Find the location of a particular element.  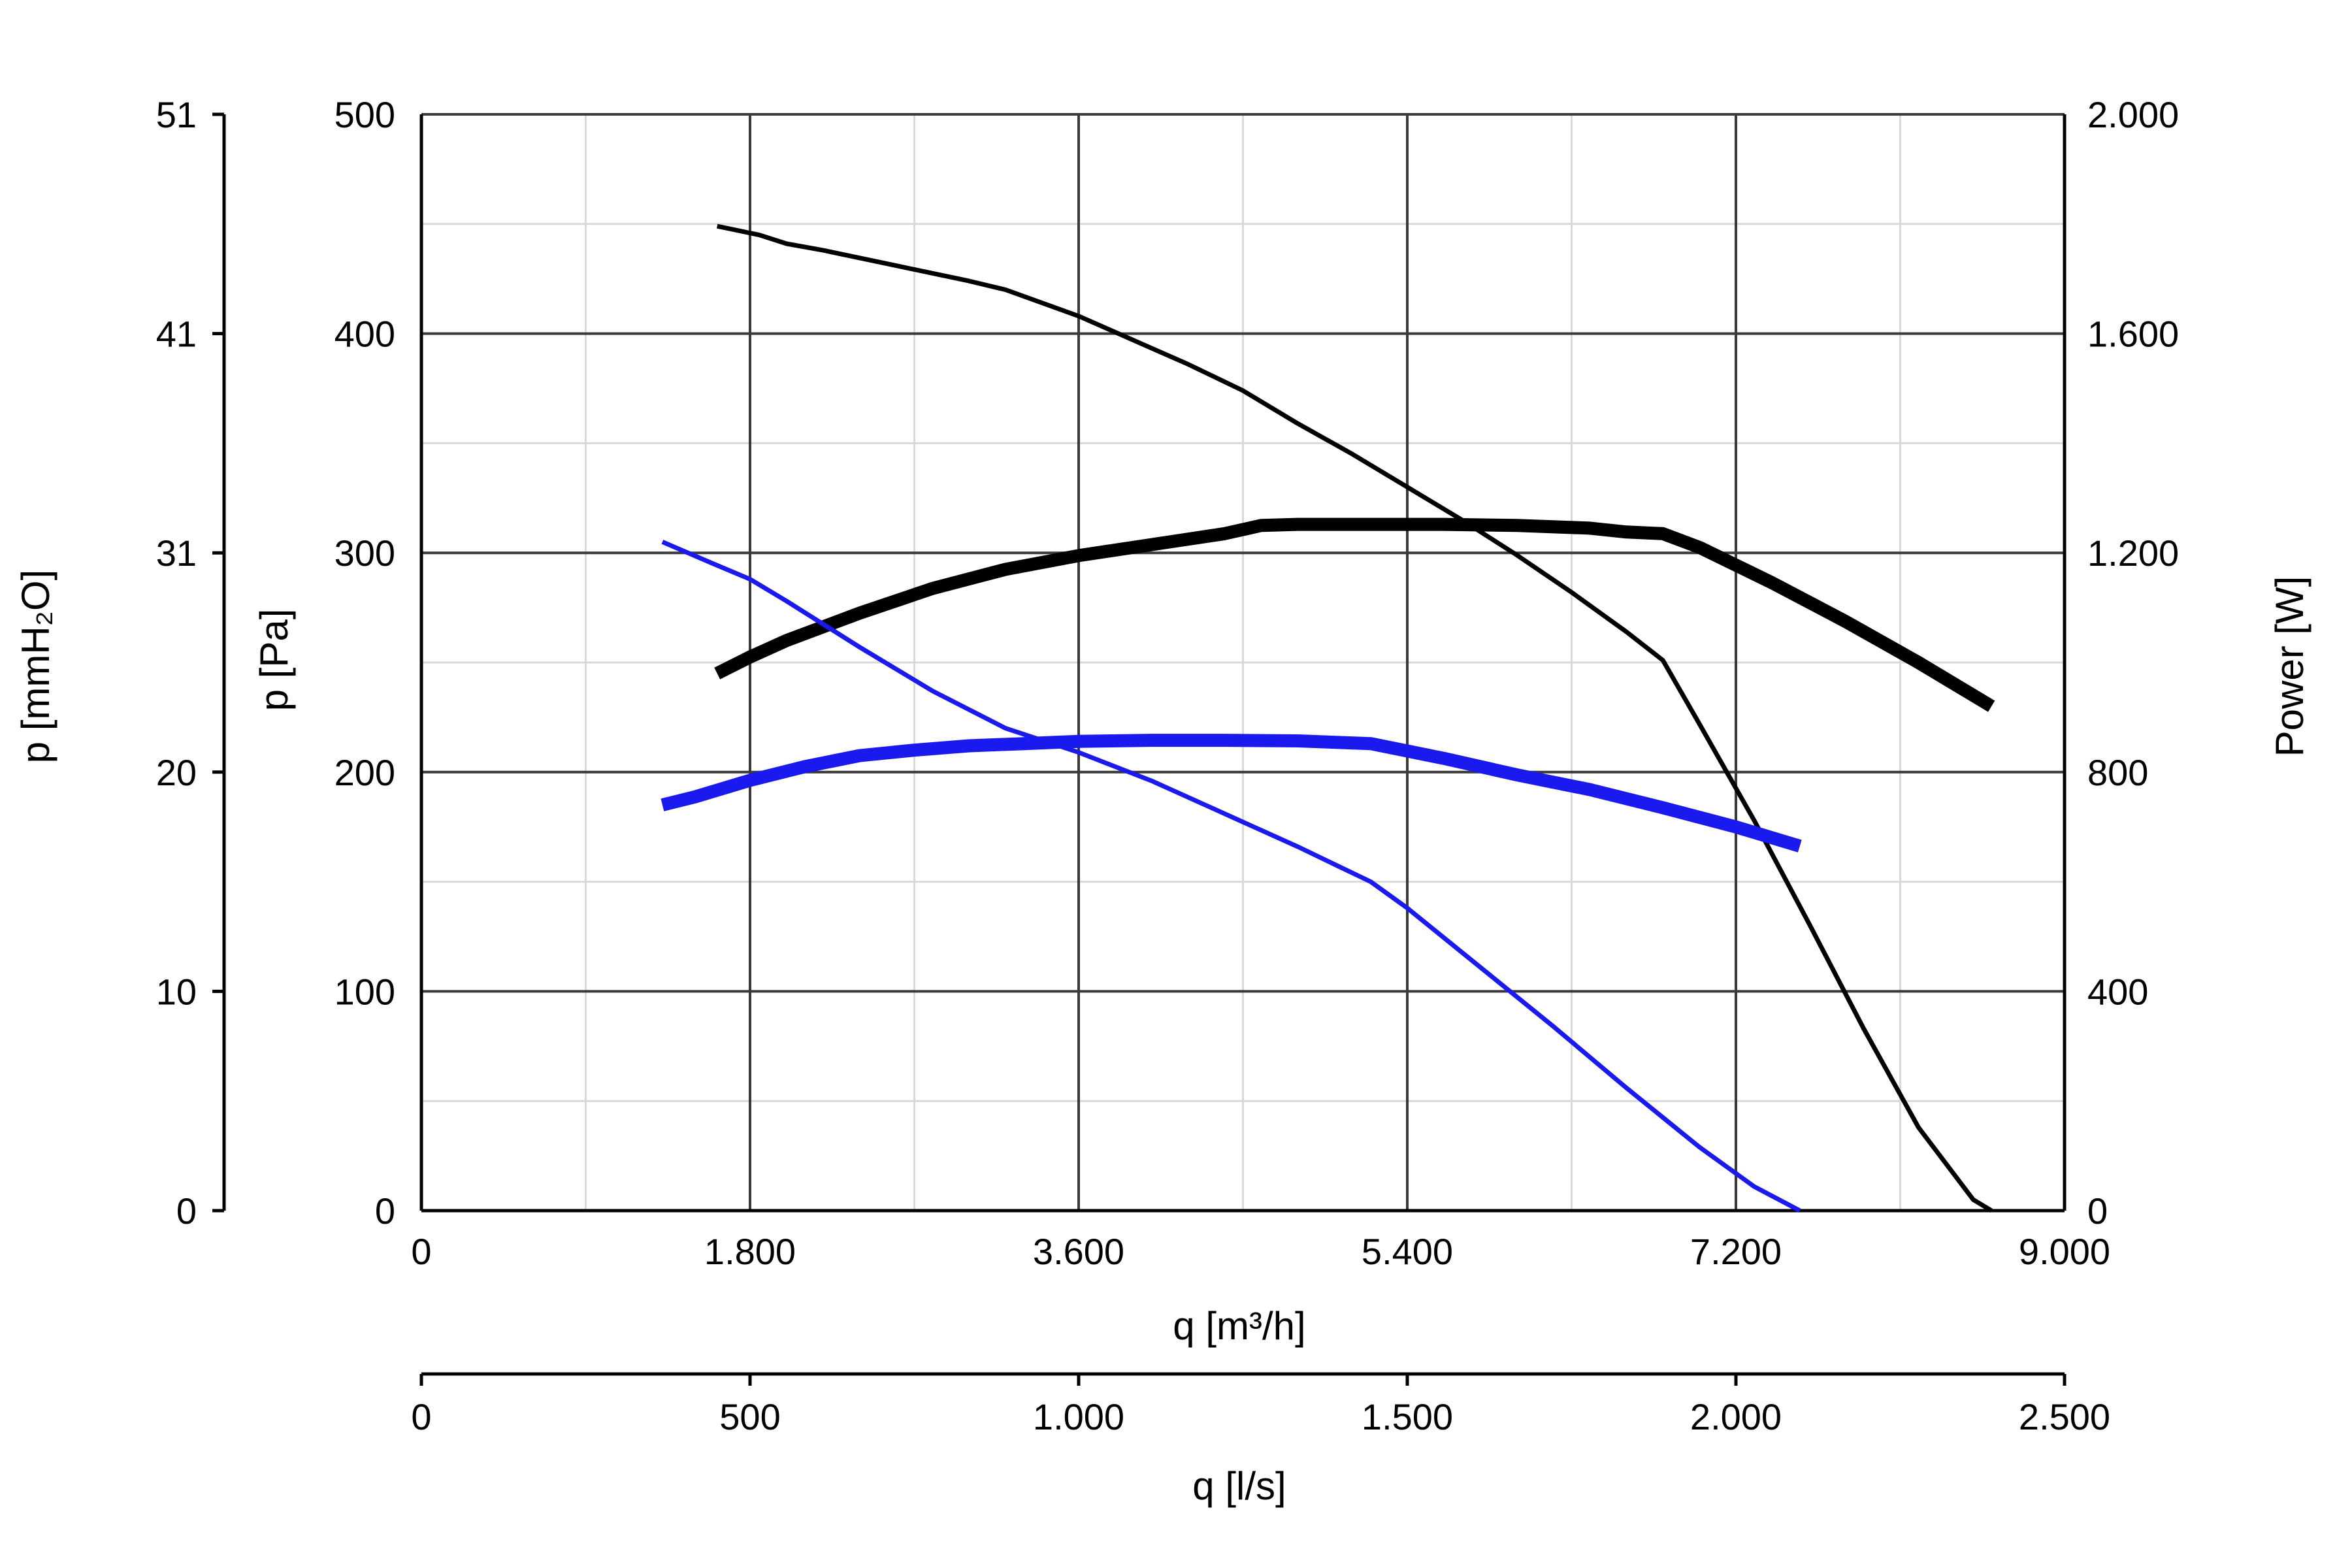

y-tick-label: 400 is located at coordinates (365, 334).